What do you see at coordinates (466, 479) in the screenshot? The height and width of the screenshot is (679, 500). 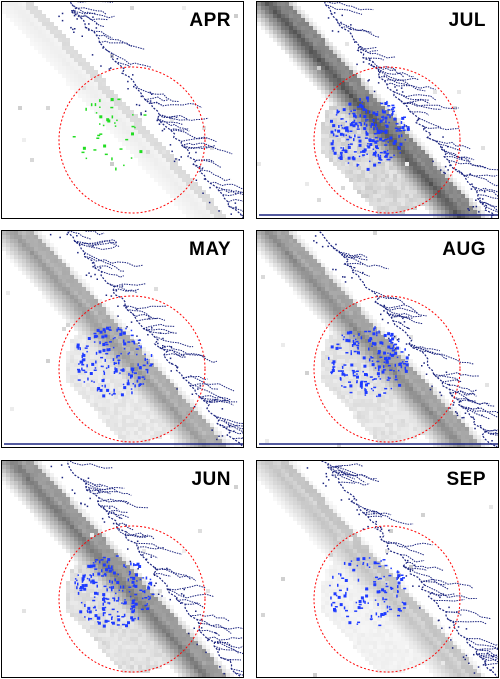 I see `month-label-sep: SEP` at bounding box center [466, 479].